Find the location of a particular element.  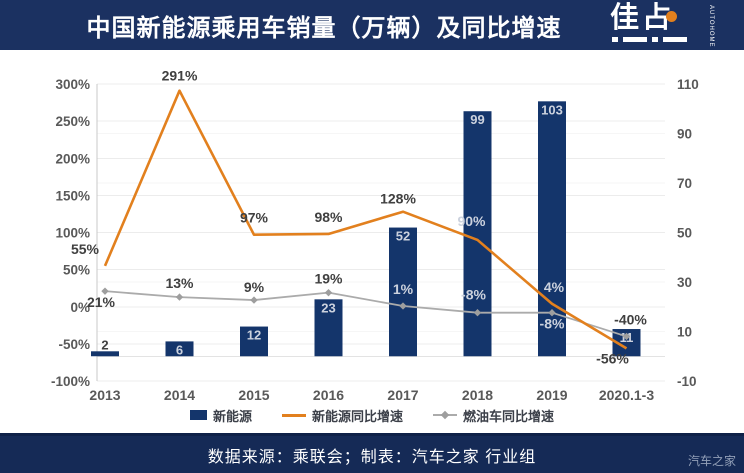

left-axis-tick-150: 150% is located at coordinates (72, 195).